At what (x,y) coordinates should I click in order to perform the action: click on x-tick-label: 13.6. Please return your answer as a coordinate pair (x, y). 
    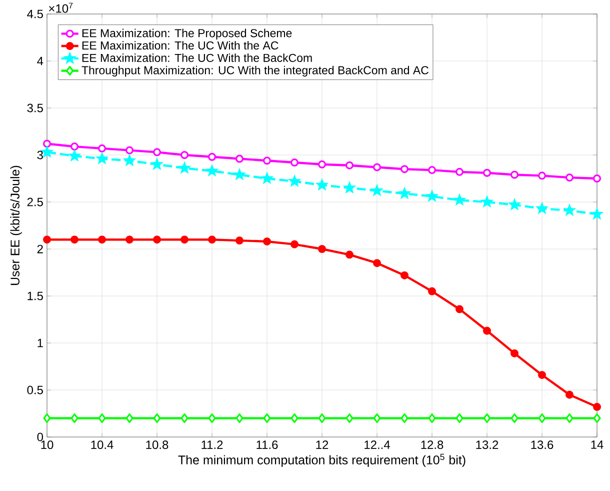
    Looking at the image, I should click on (542, 445).